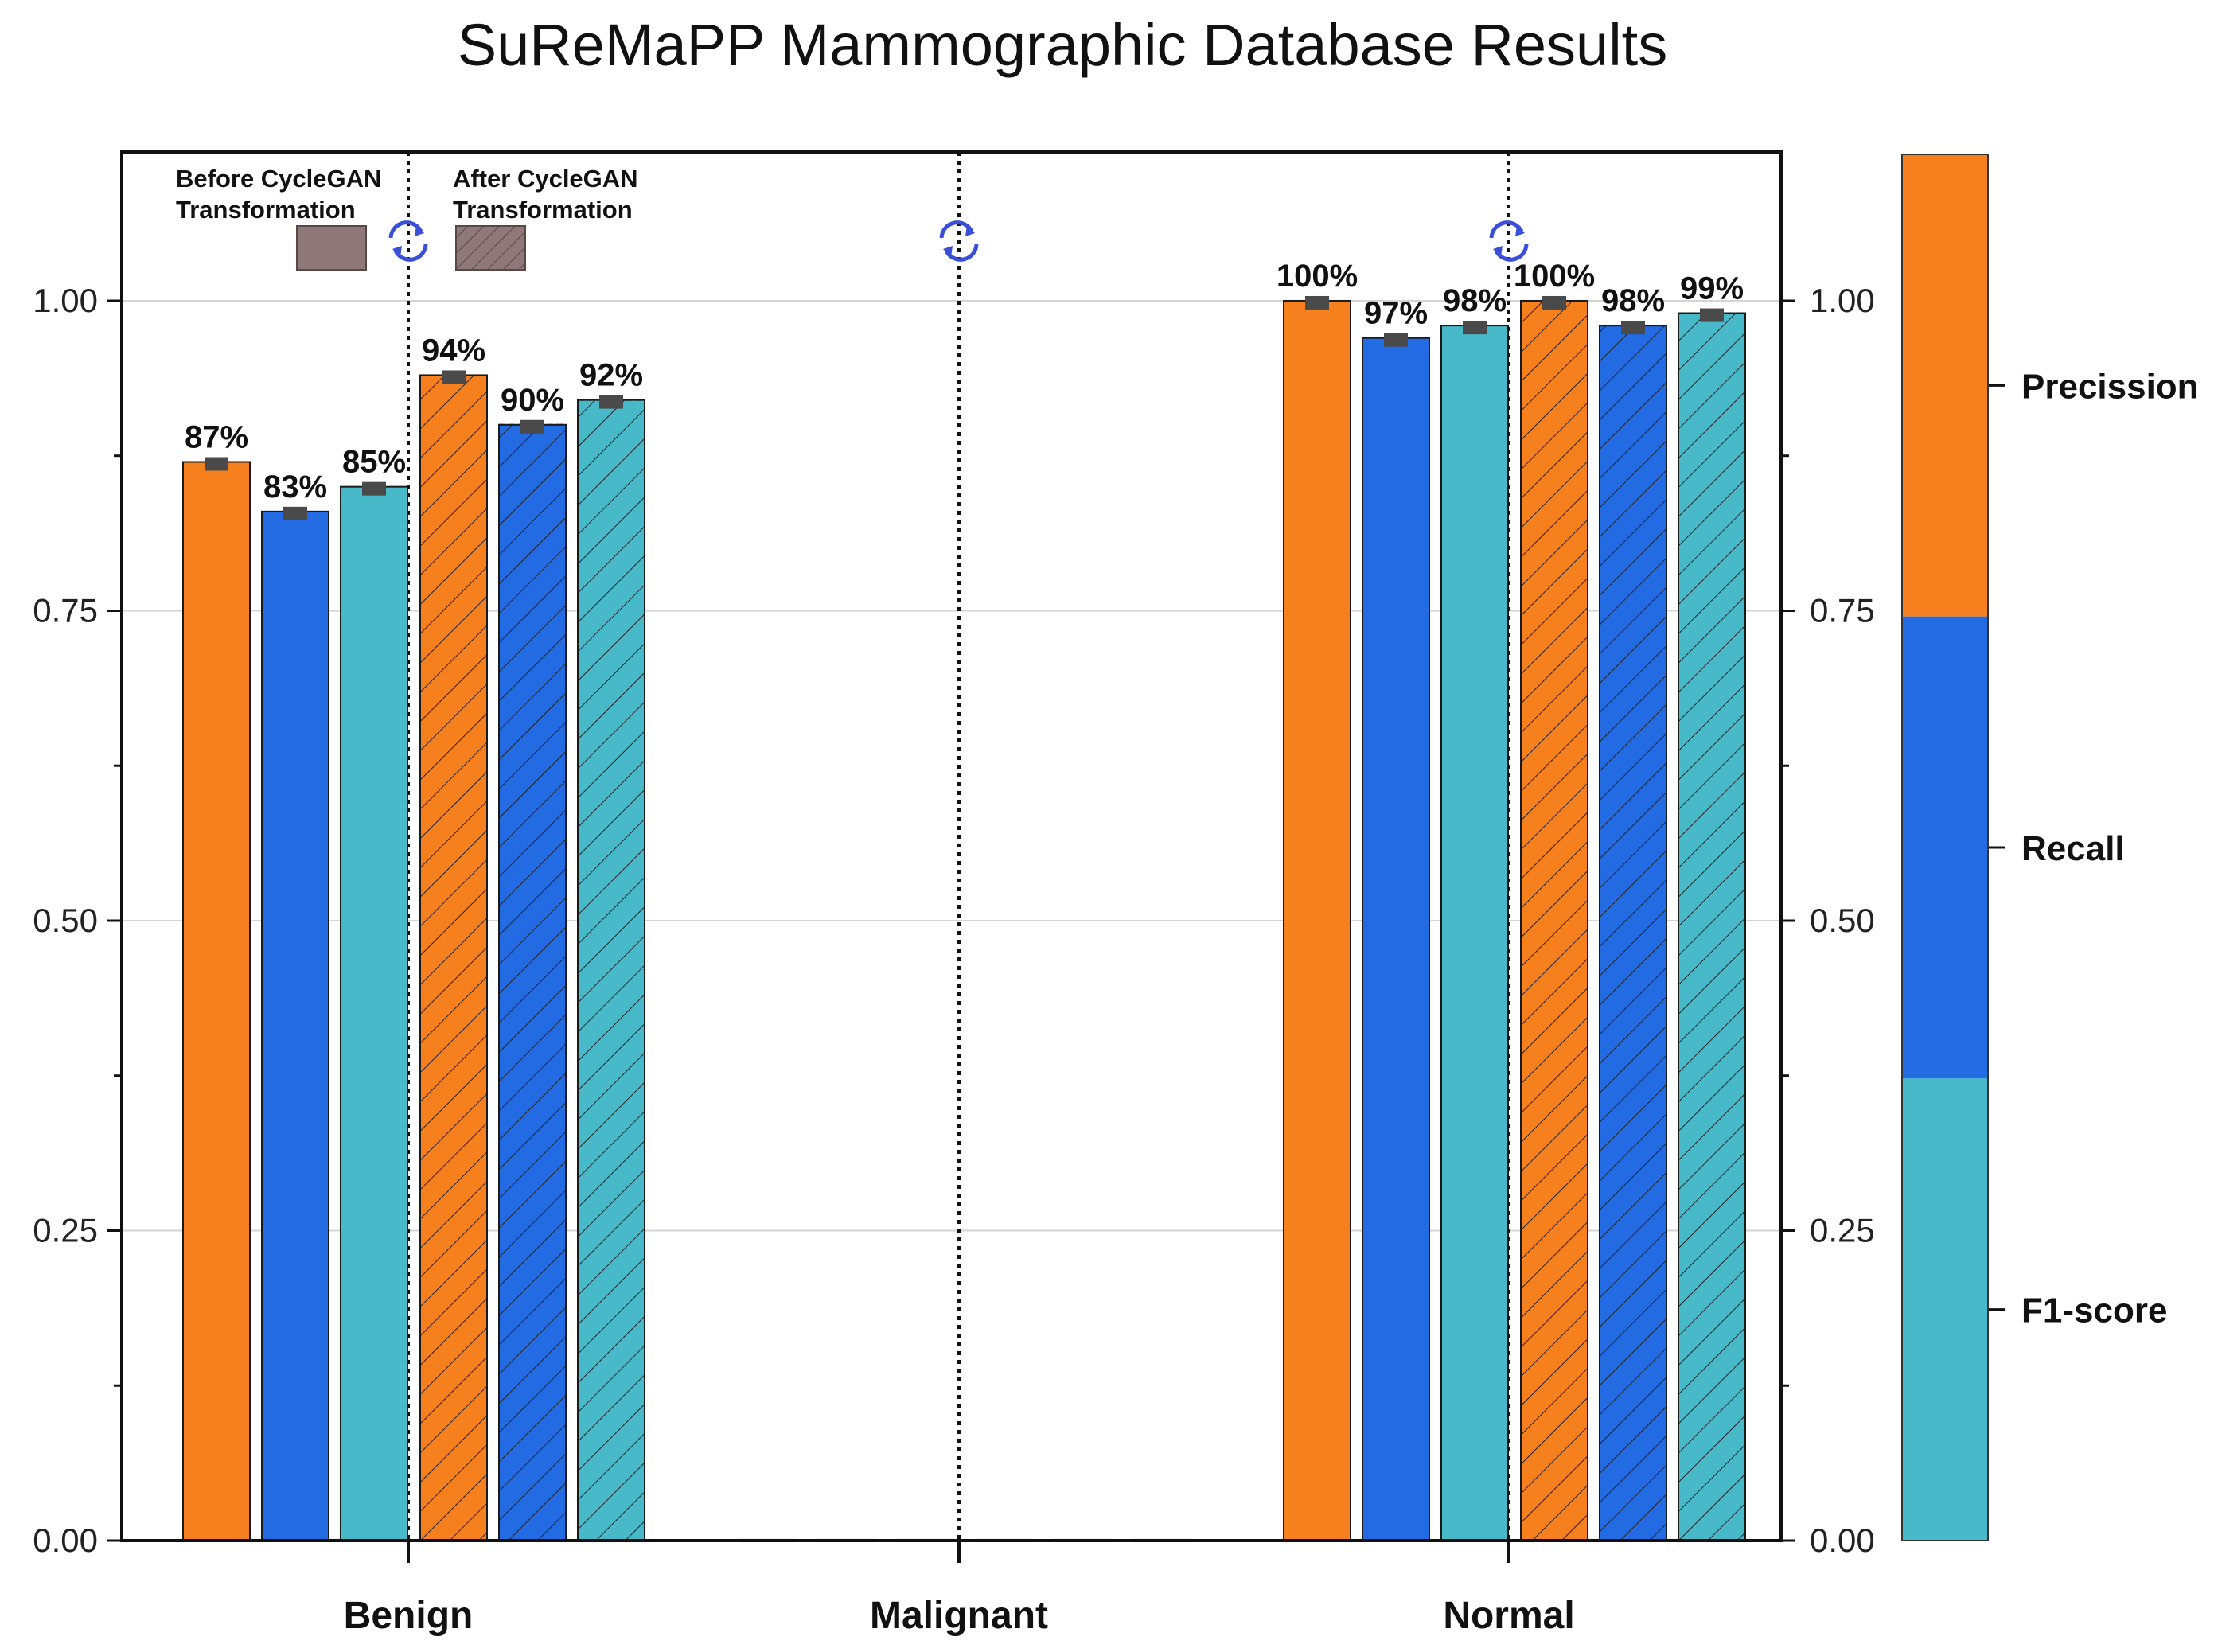  I want to click on data-label: 90%, so click(532, 400).